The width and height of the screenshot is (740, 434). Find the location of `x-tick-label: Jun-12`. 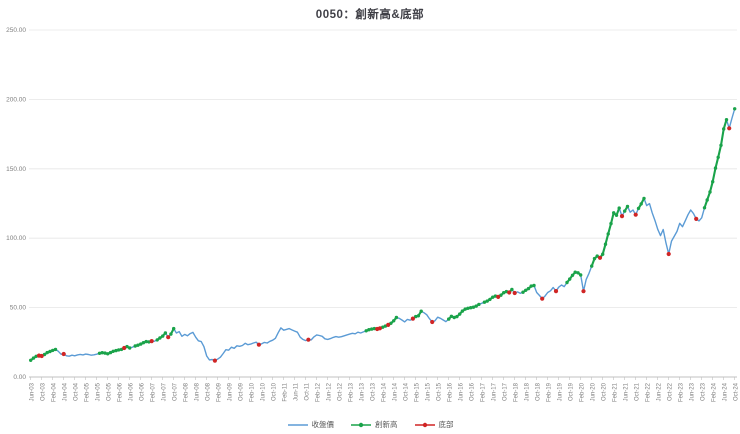

x-tick-label: Jun-12 is located at coordinates (329, 391).